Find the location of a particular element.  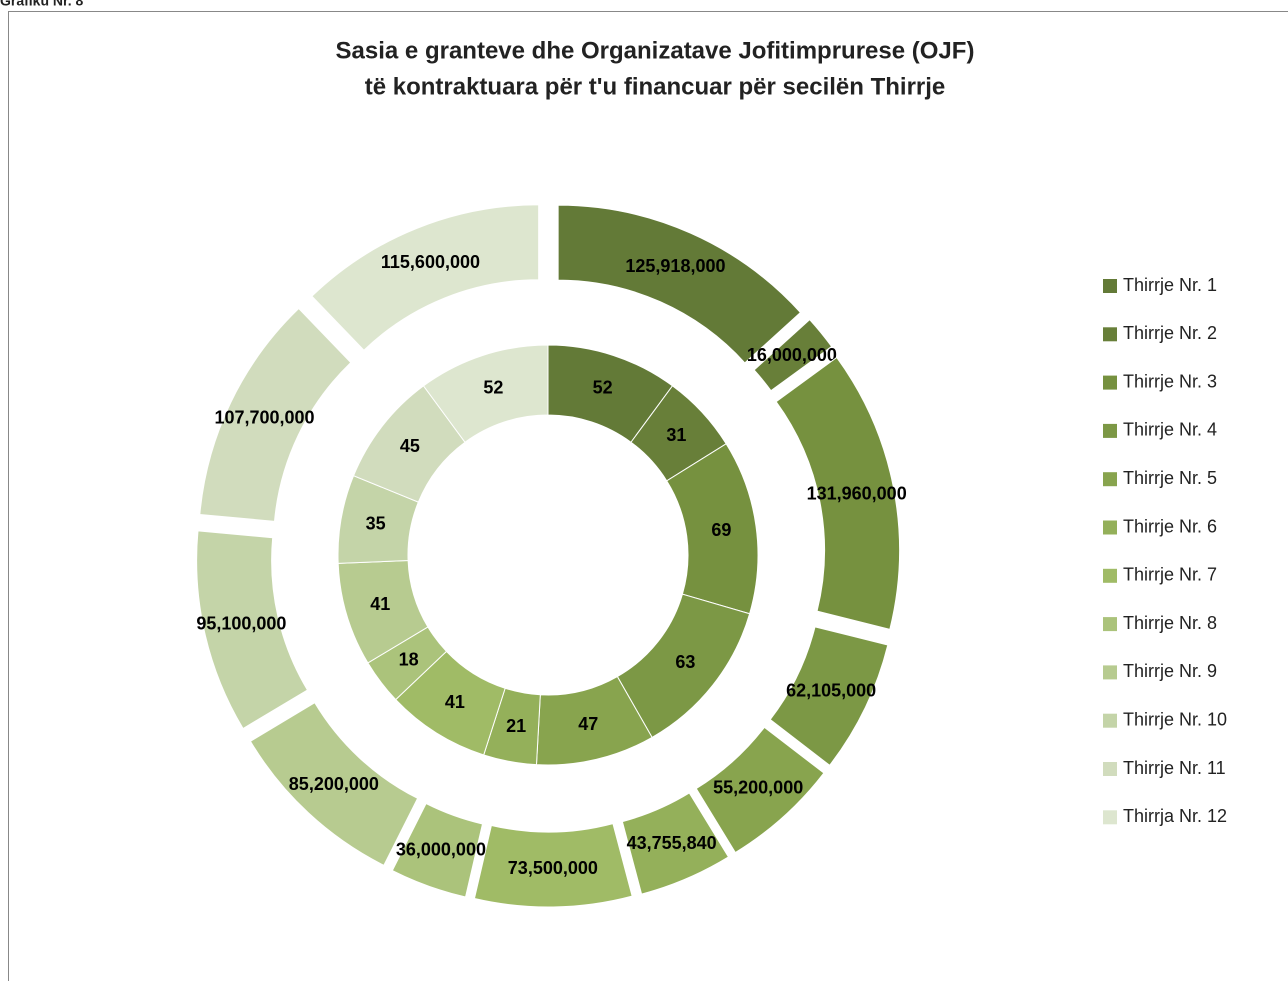

legend-label: Thirrje Nr. 6 is located at coordinates (1170, 526).